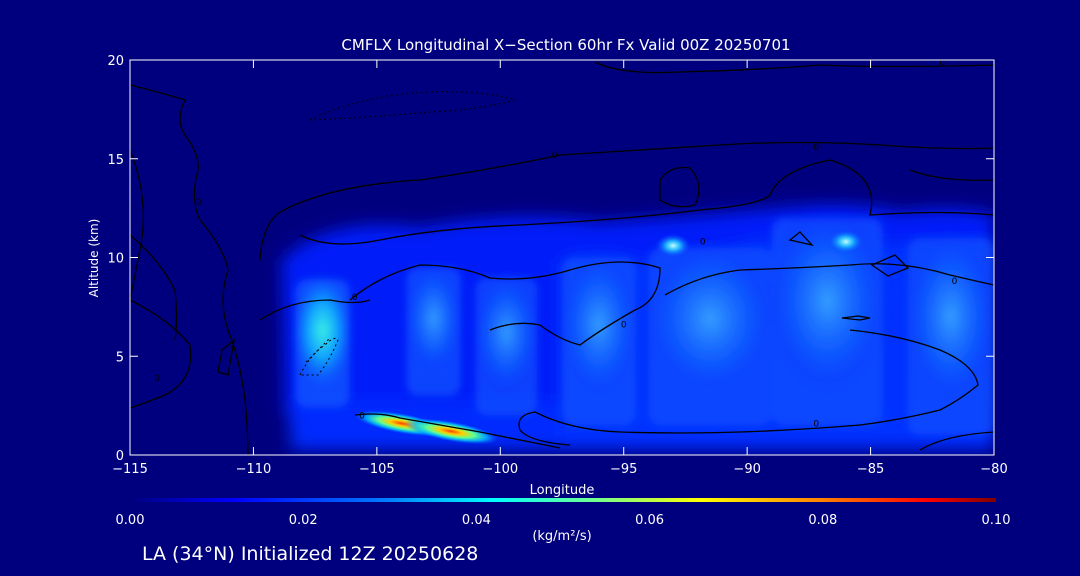  What do you see at coordinates (130, 520) in the screenshot?
I see `colorbar-tick-label: 0.00` at bounding box center [130, 520].